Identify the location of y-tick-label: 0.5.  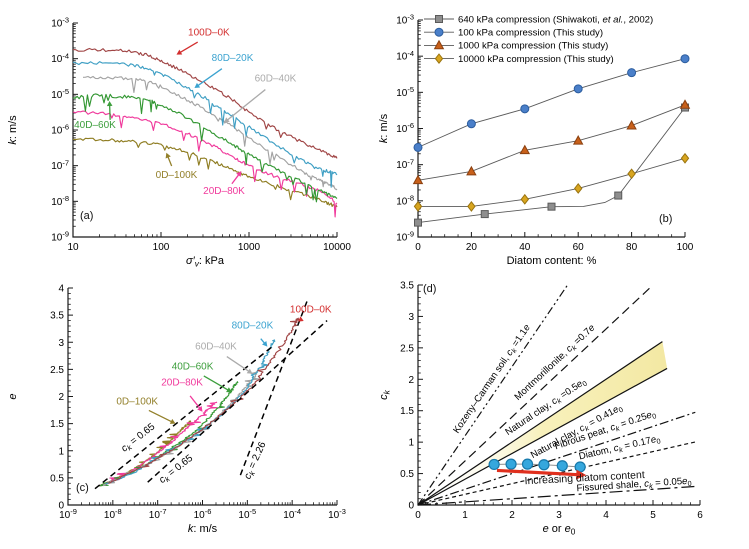
(57, 478).